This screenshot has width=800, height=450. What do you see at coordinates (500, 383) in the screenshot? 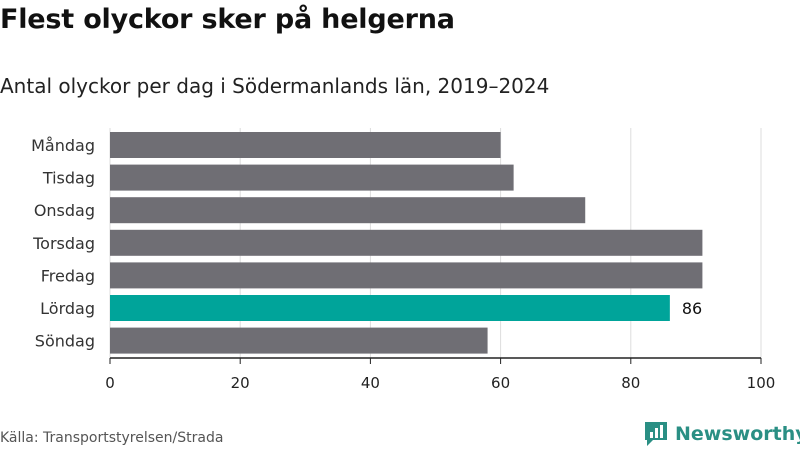
I see `x-tick-label: 60` at bounding box center [500, 383].